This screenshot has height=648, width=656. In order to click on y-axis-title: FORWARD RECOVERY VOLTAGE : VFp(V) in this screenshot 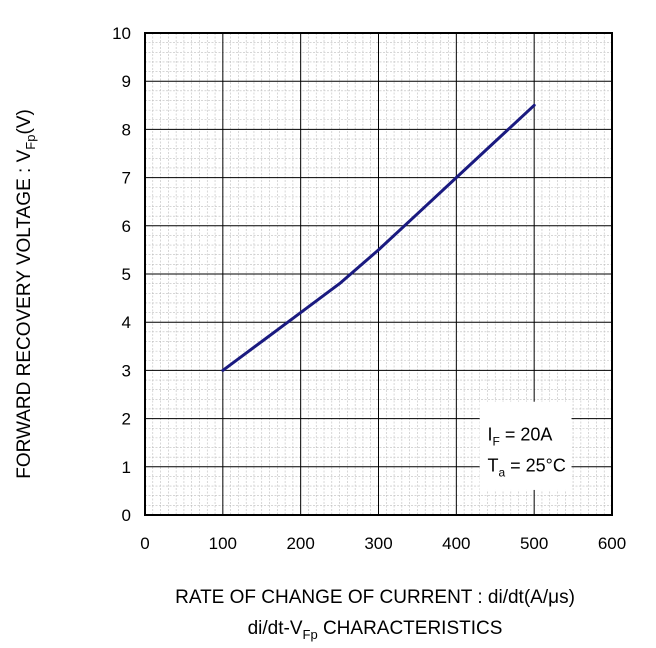, I will do `click(26, 294)`.